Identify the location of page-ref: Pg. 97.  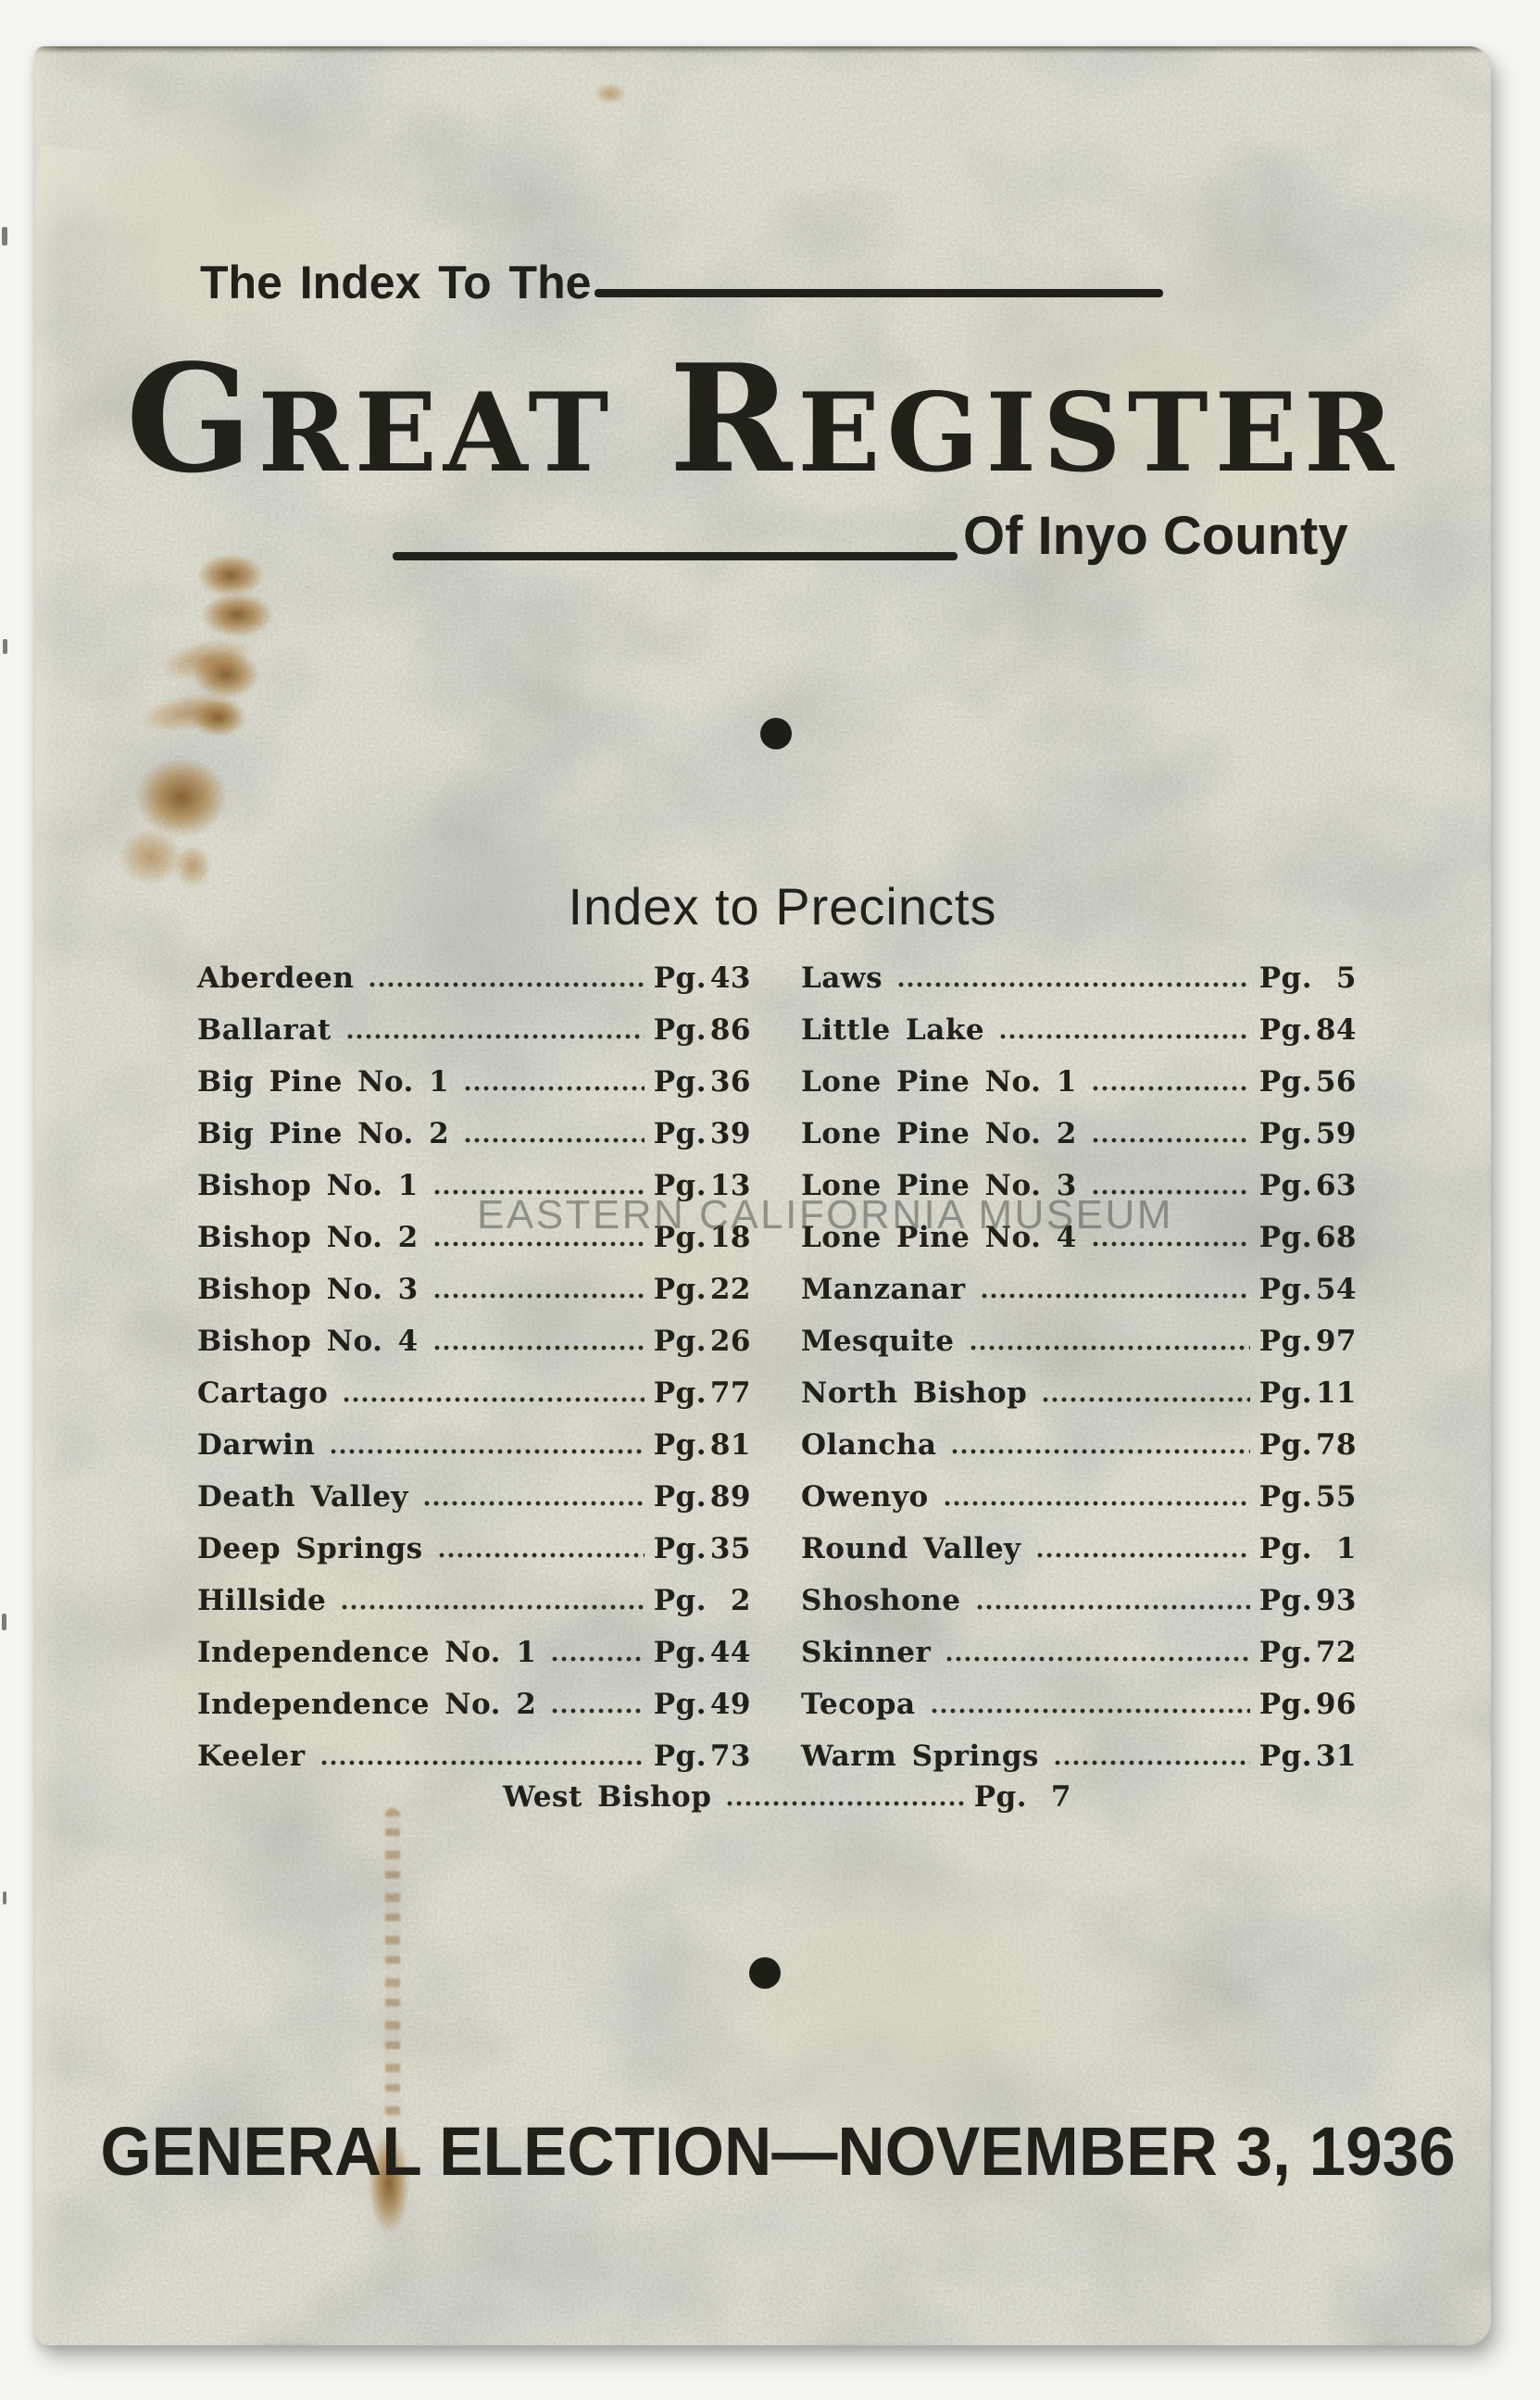
(1308, 1341).